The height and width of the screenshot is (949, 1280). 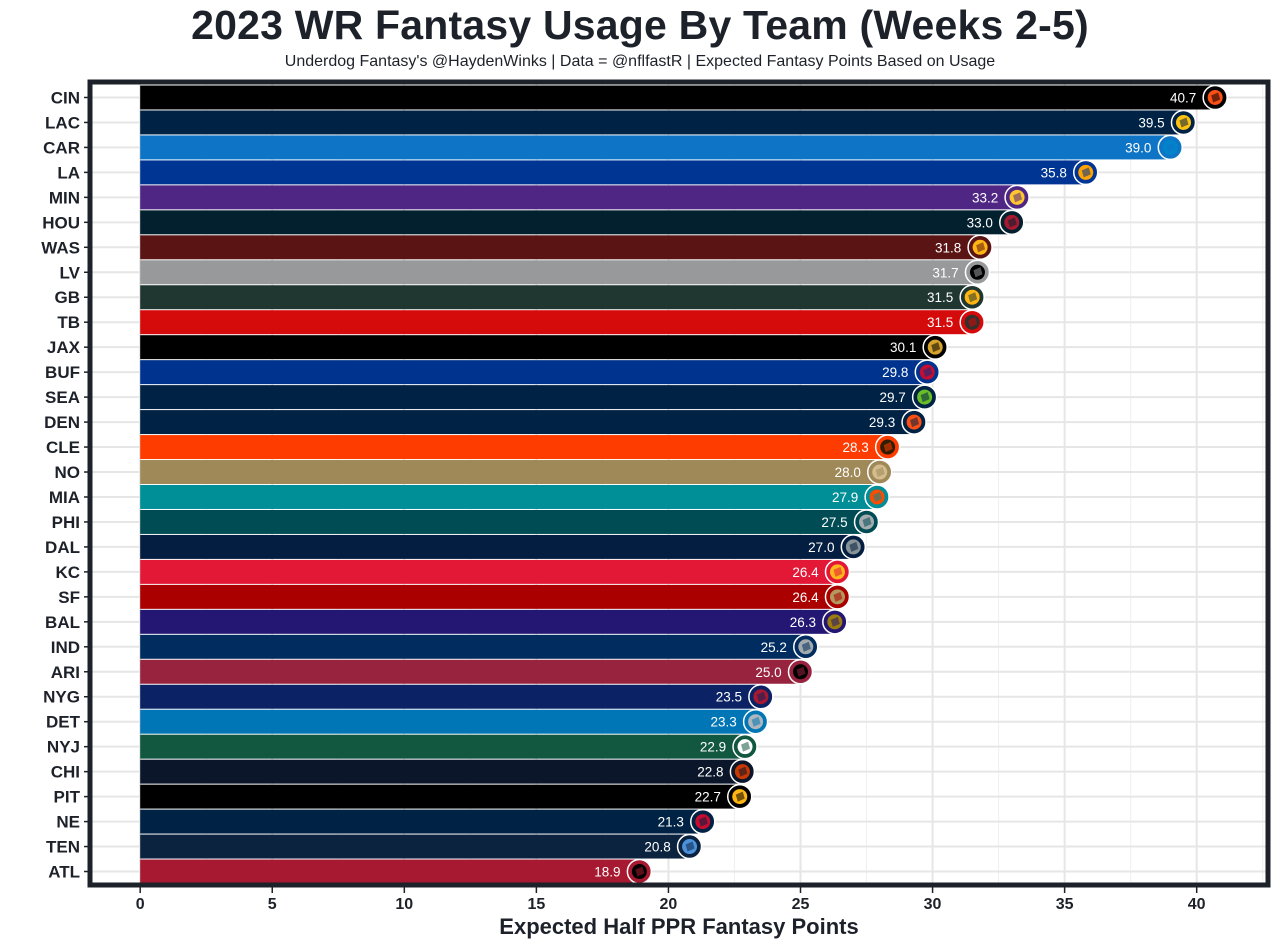 What do you see at coordinates (560, 247) in the screenshot?
I see `bar-was` at bounding box center [560, 247].